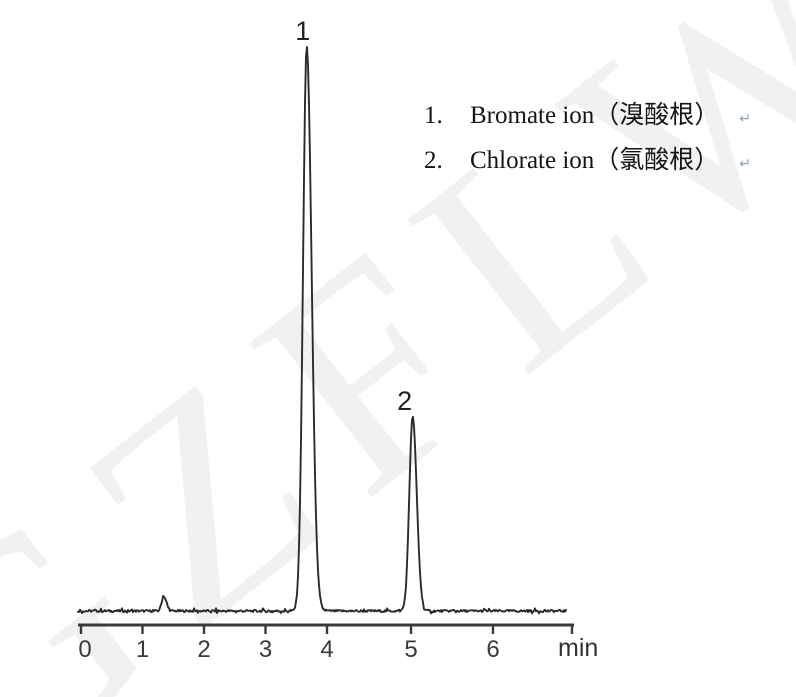  What do you see at coordinates (410, 649) in the screenshot?
I see `x-axis-tick-label: 5` at bounding box center [410, 649].